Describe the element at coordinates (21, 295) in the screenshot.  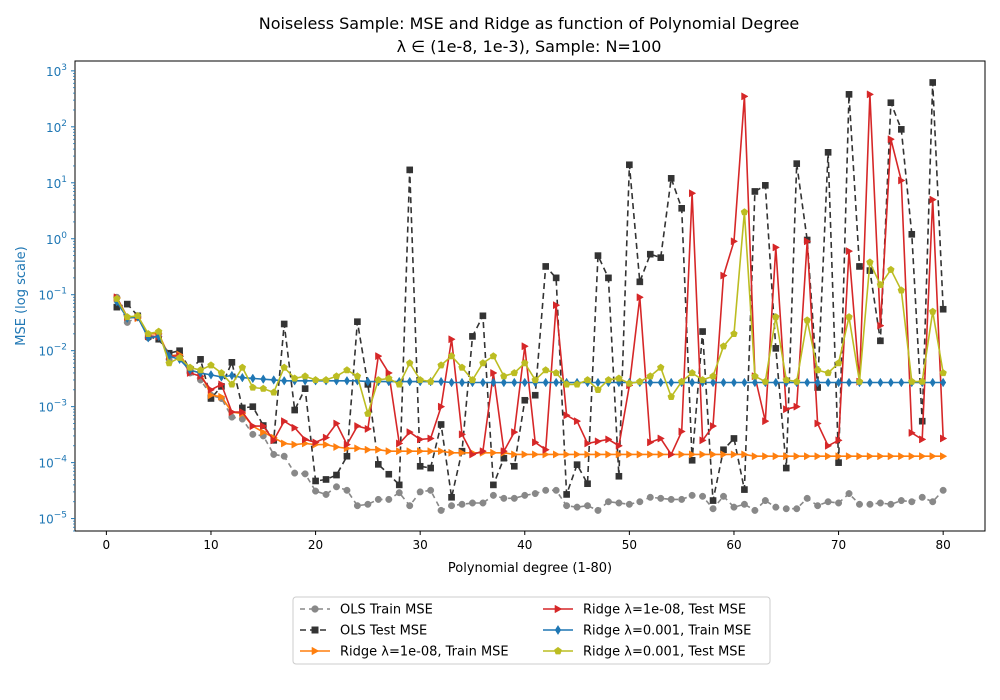
I see `y-axis-label: MSE (log scale)` at that location.